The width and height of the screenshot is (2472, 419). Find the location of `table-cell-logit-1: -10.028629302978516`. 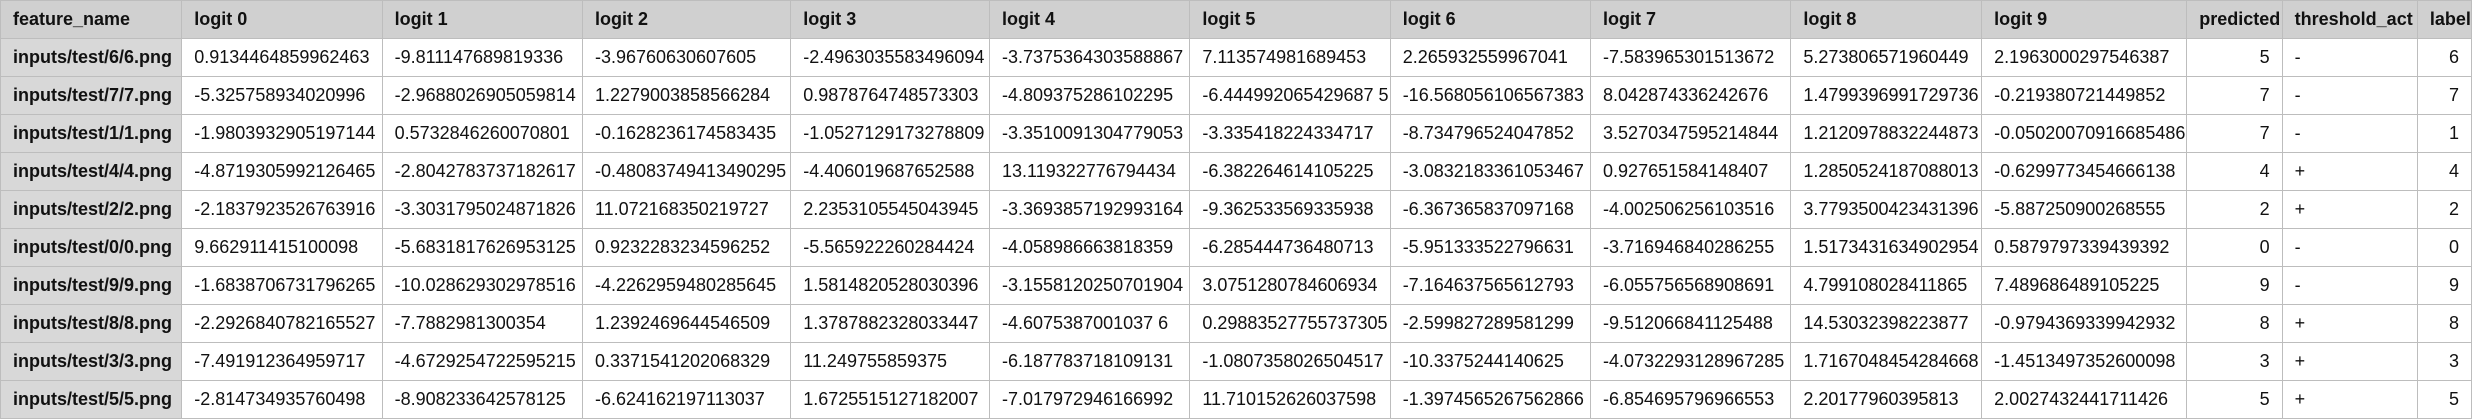

table-cell-logit-1: -10.028629302978516 is located at coordinates (482, 285).